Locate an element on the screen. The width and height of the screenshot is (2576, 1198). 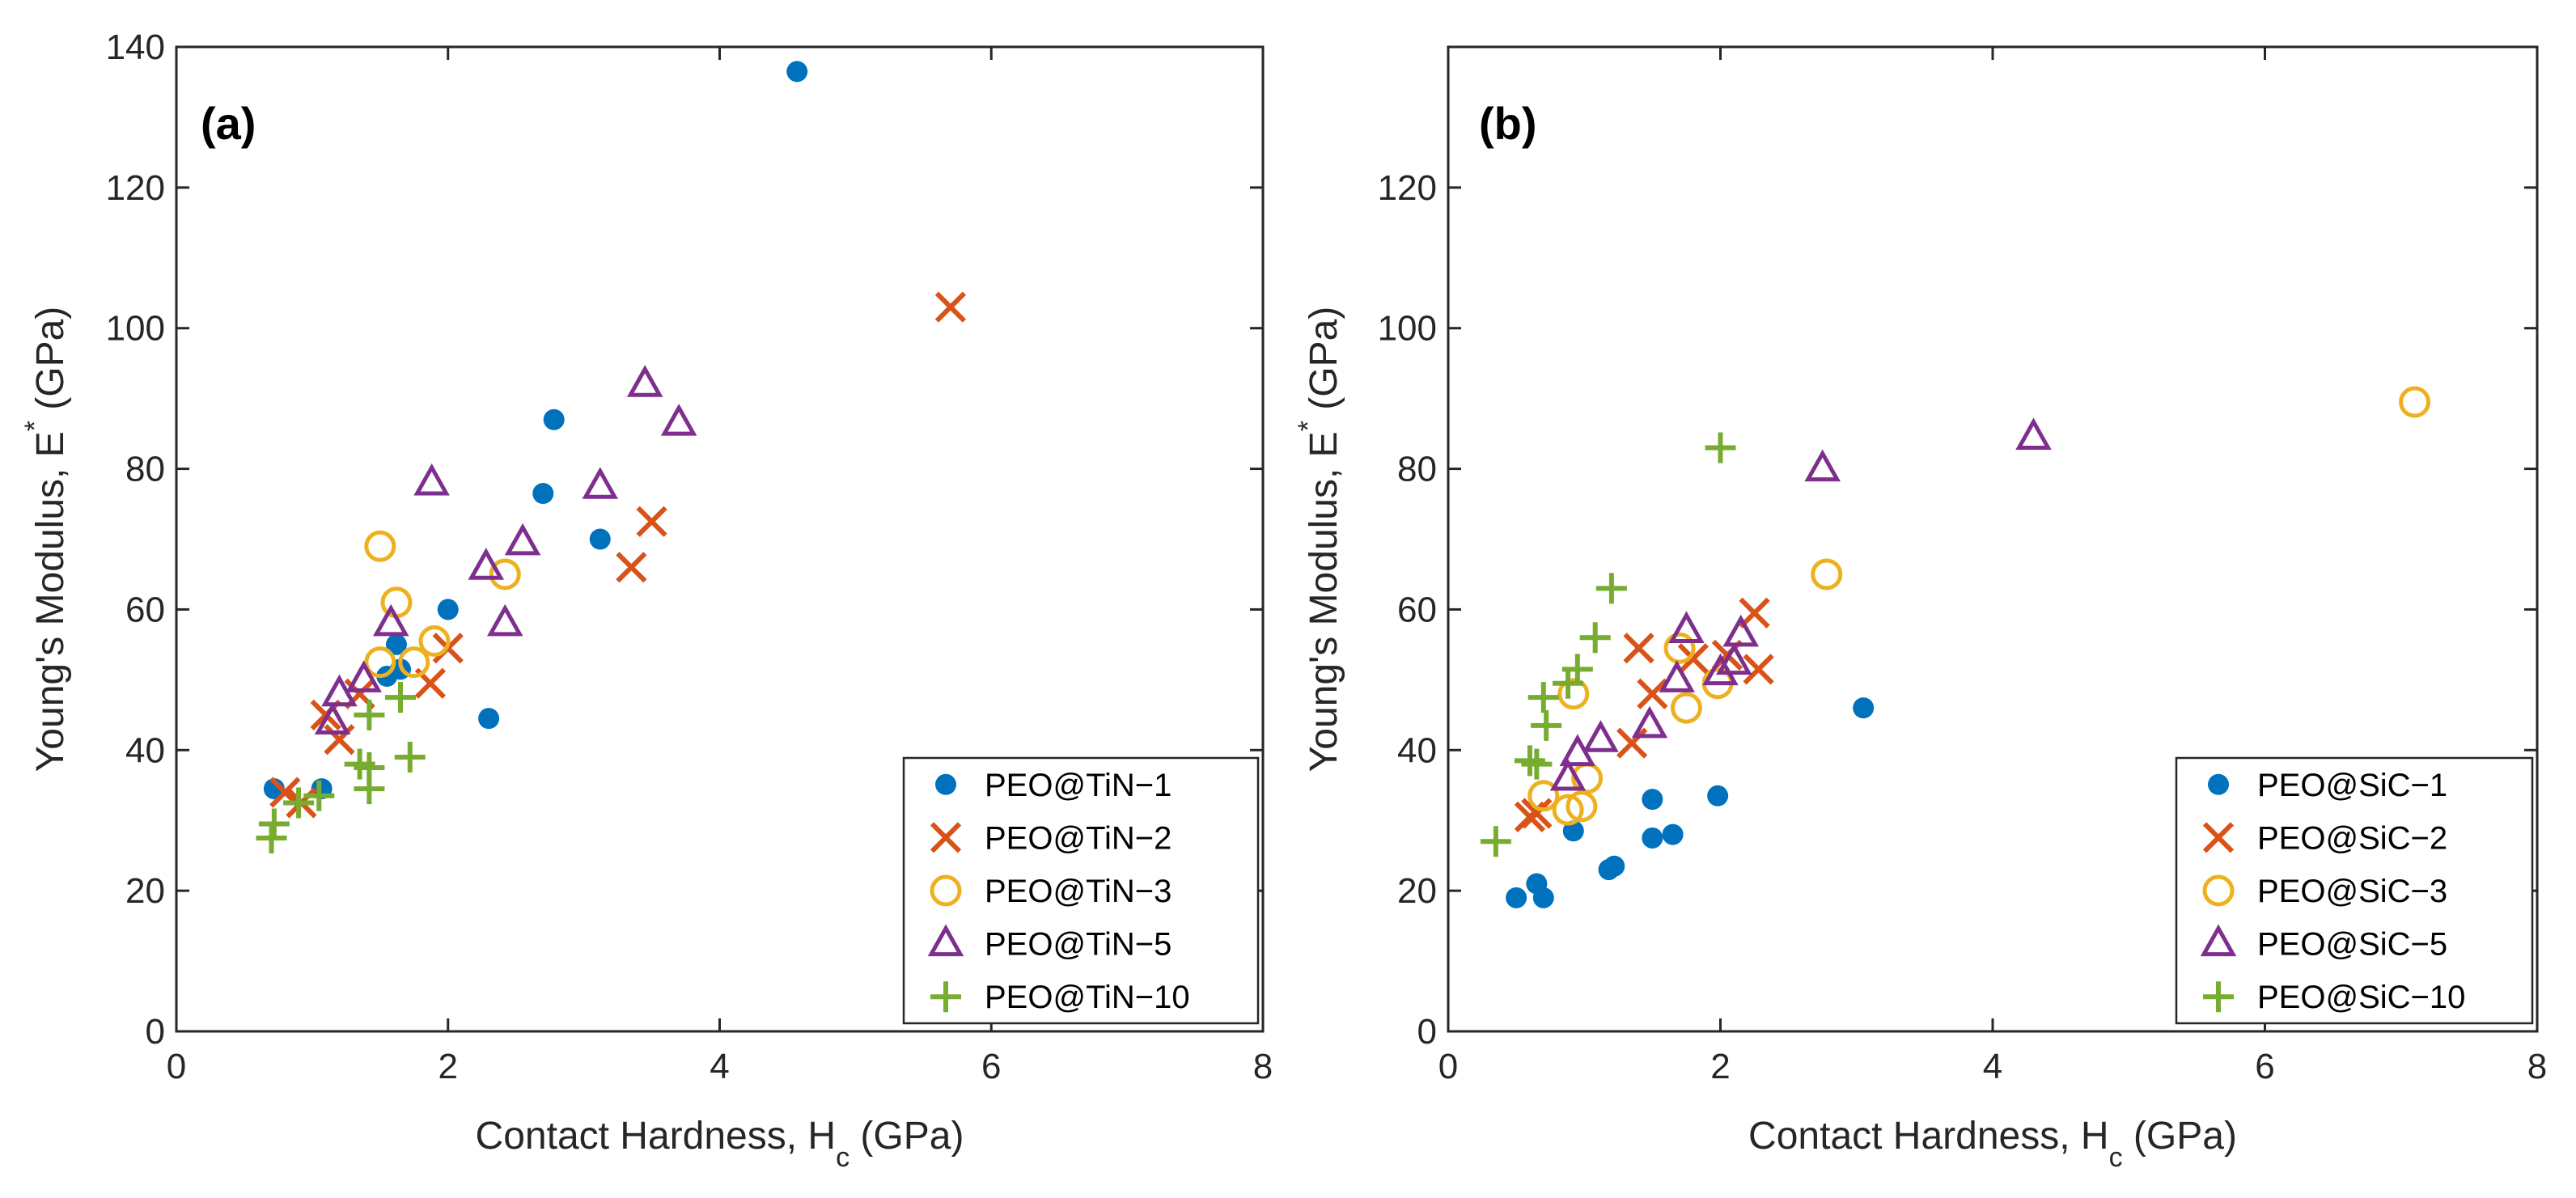
legend-entry-label: PEO@SiC−3 is located at coordinates (2352, 891).